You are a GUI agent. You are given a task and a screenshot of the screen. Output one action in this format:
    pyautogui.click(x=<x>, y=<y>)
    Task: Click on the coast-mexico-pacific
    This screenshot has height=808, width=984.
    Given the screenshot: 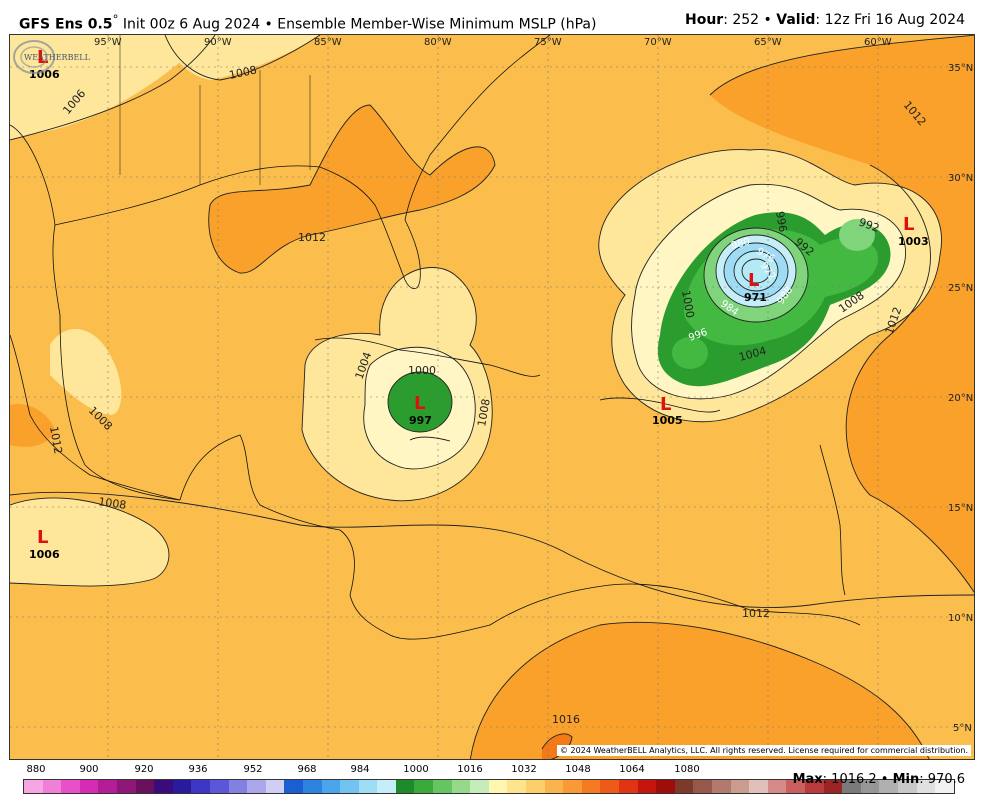 What is the action you would take?
    pyautogui.click(x=95, y=417)
    